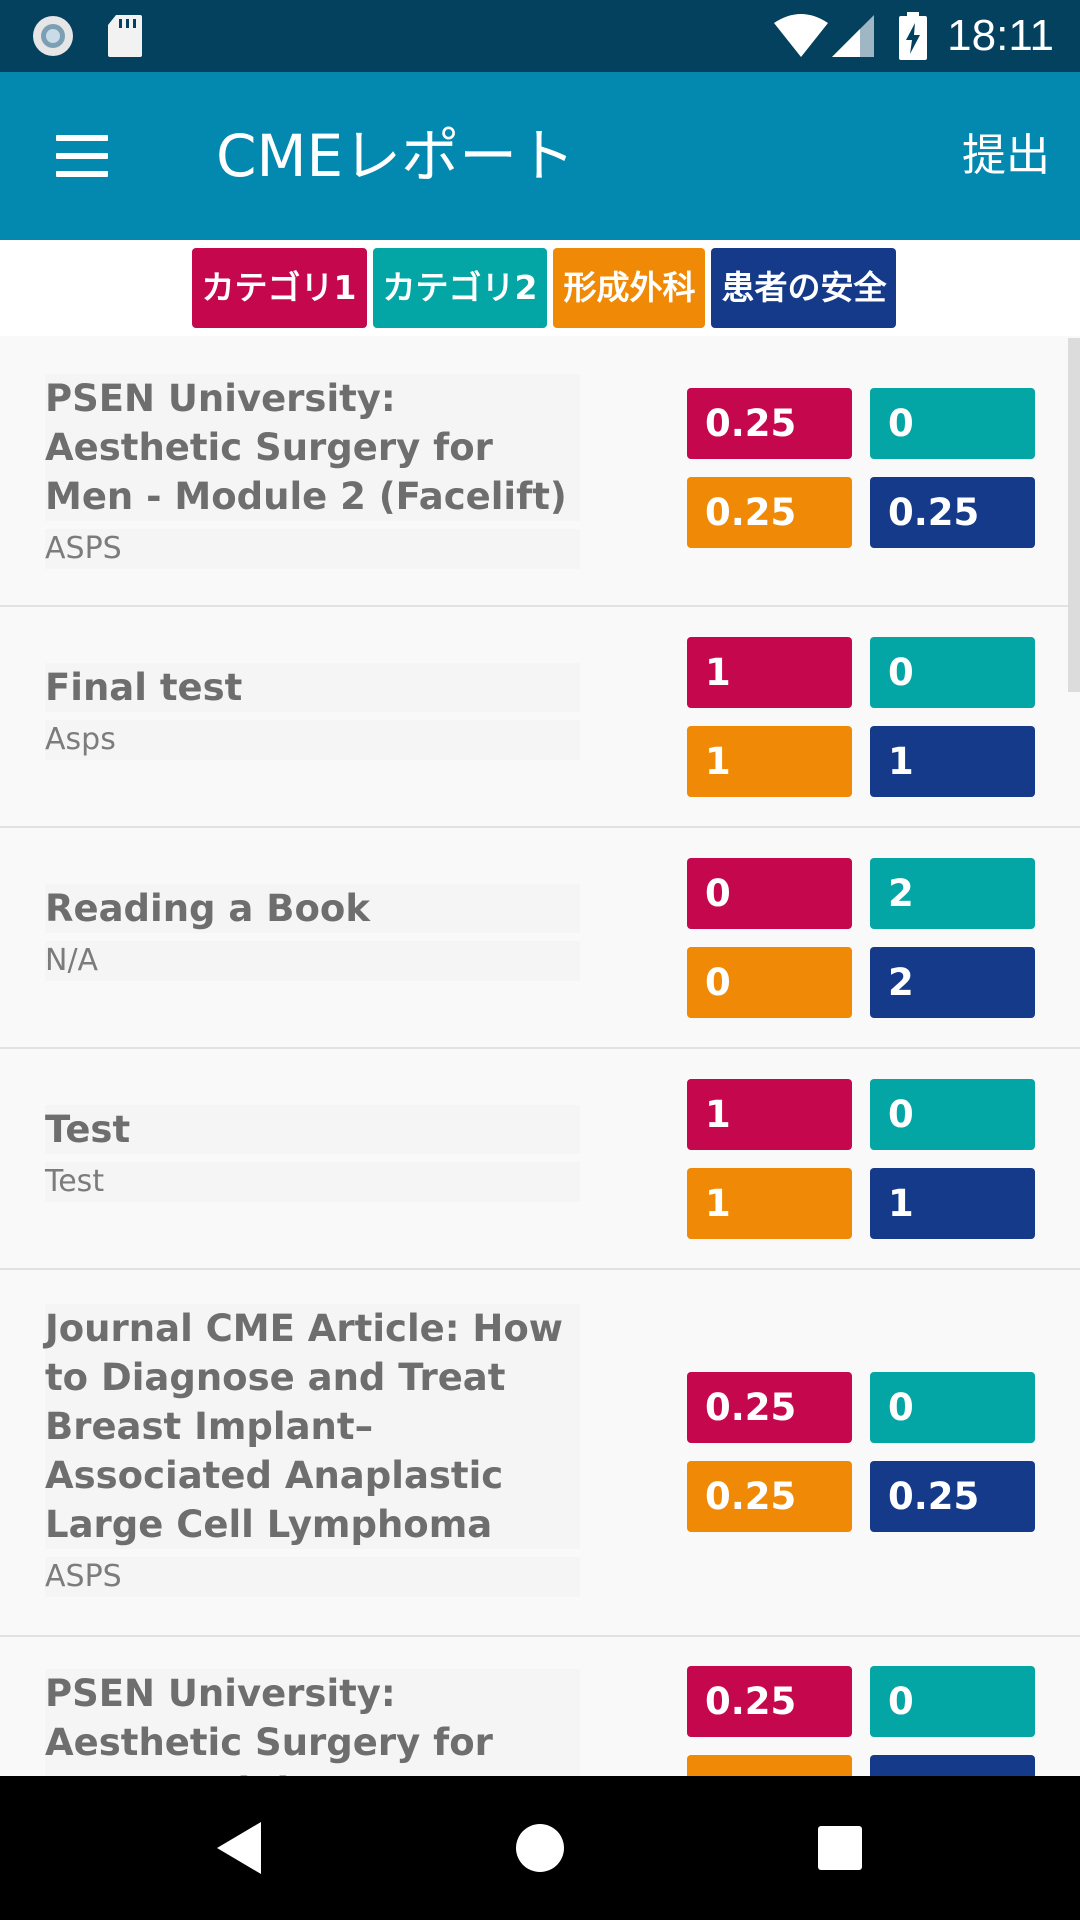 Image resolution: width=1080 pixels, height=1920 pixels. Describe the element at coordinates (312, 908) in the screenshot. I see `item-title: Reading a Book` at that location.